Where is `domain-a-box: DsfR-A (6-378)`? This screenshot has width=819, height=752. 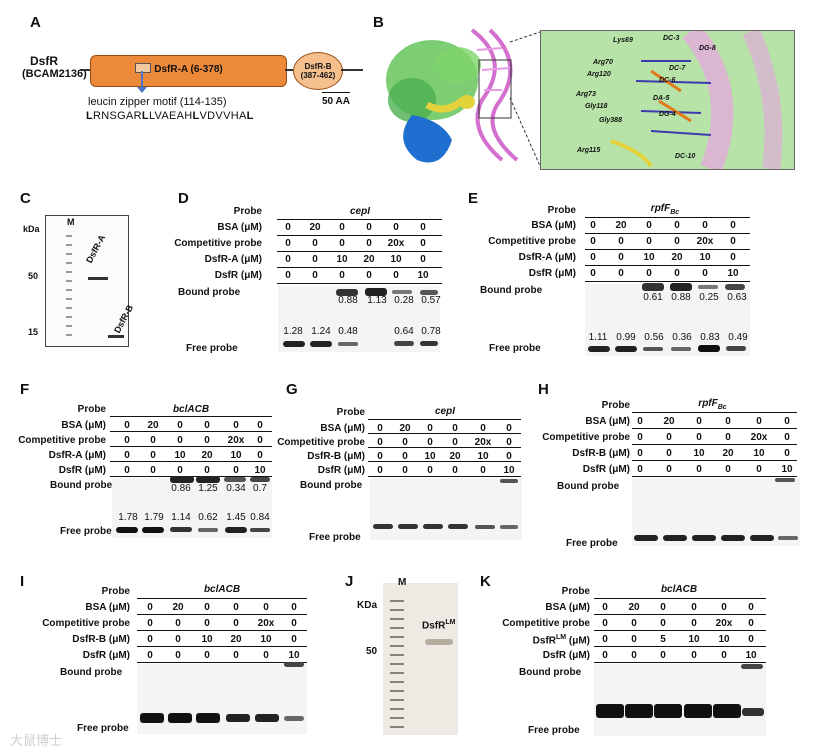
domain-a-box: DsfR-A (6-378) is located at coordinates (188, 71).